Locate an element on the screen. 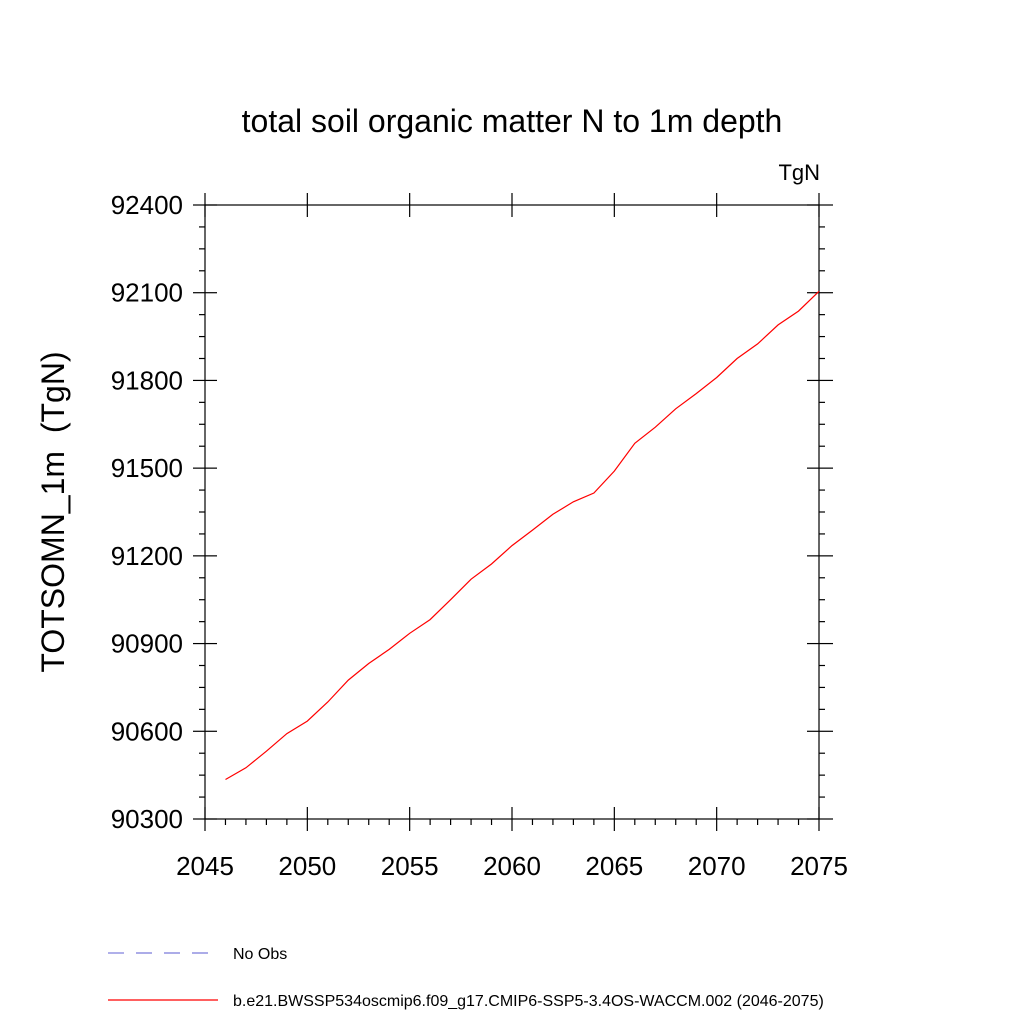  y-tick-label: 91800 is located at coordinates (147, 380).